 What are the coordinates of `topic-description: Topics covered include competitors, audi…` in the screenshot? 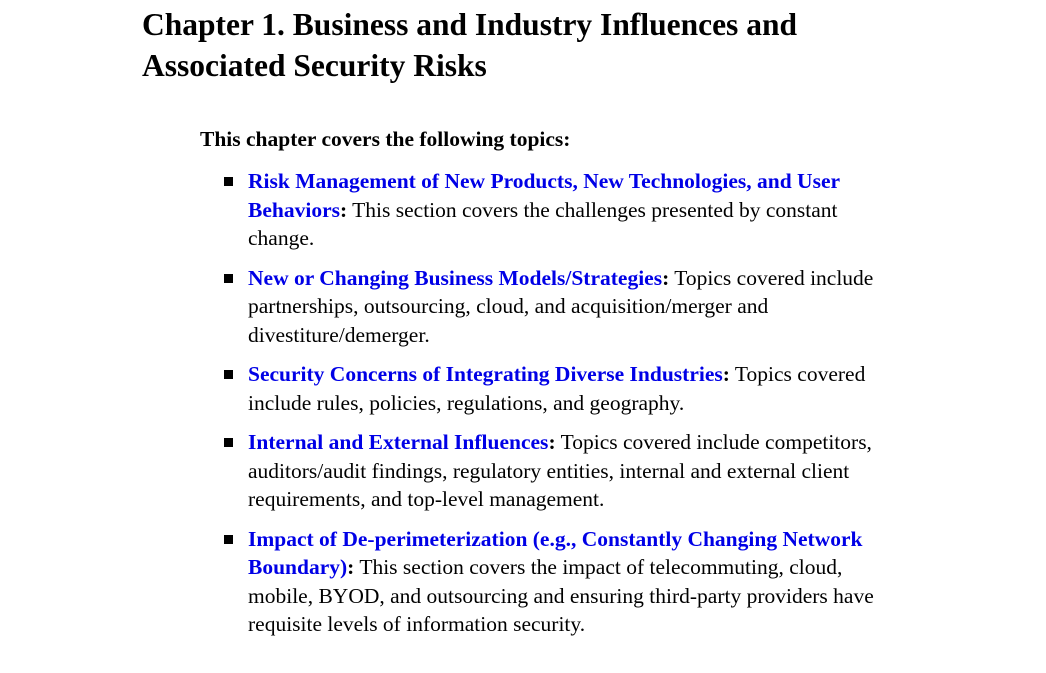 It's located at (560, 470).